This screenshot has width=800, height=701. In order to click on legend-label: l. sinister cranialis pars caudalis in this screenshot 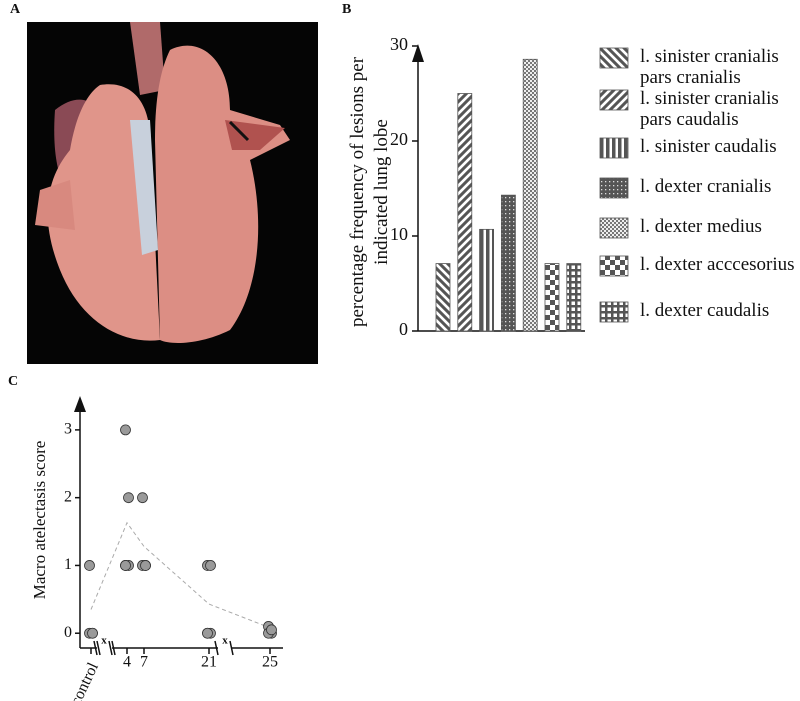, I will do `click(709, 109)`.